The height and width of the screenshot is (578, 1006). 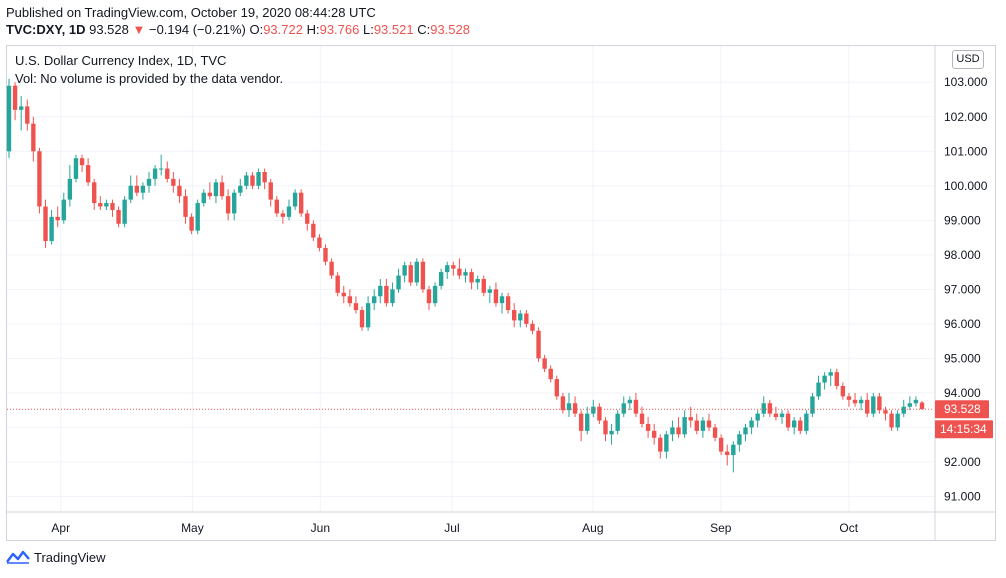 What do you see at coordinates (46, 29) in the screenshot?
I see `symbol-label: TVC:DXY, 1D` at bounding box center [46, 29].